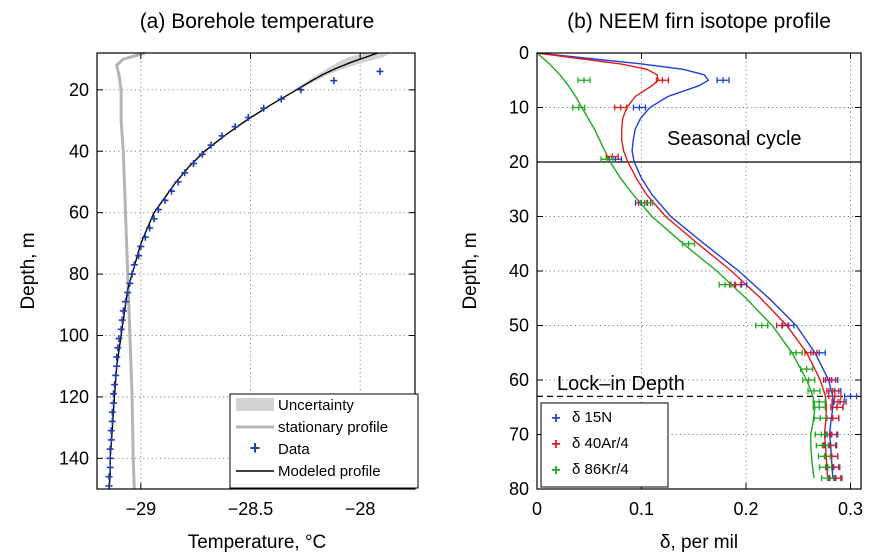 The width and height of the screenshot is (877, 557). I want to click on legend-d15n-marker: +, so click(555, 418).